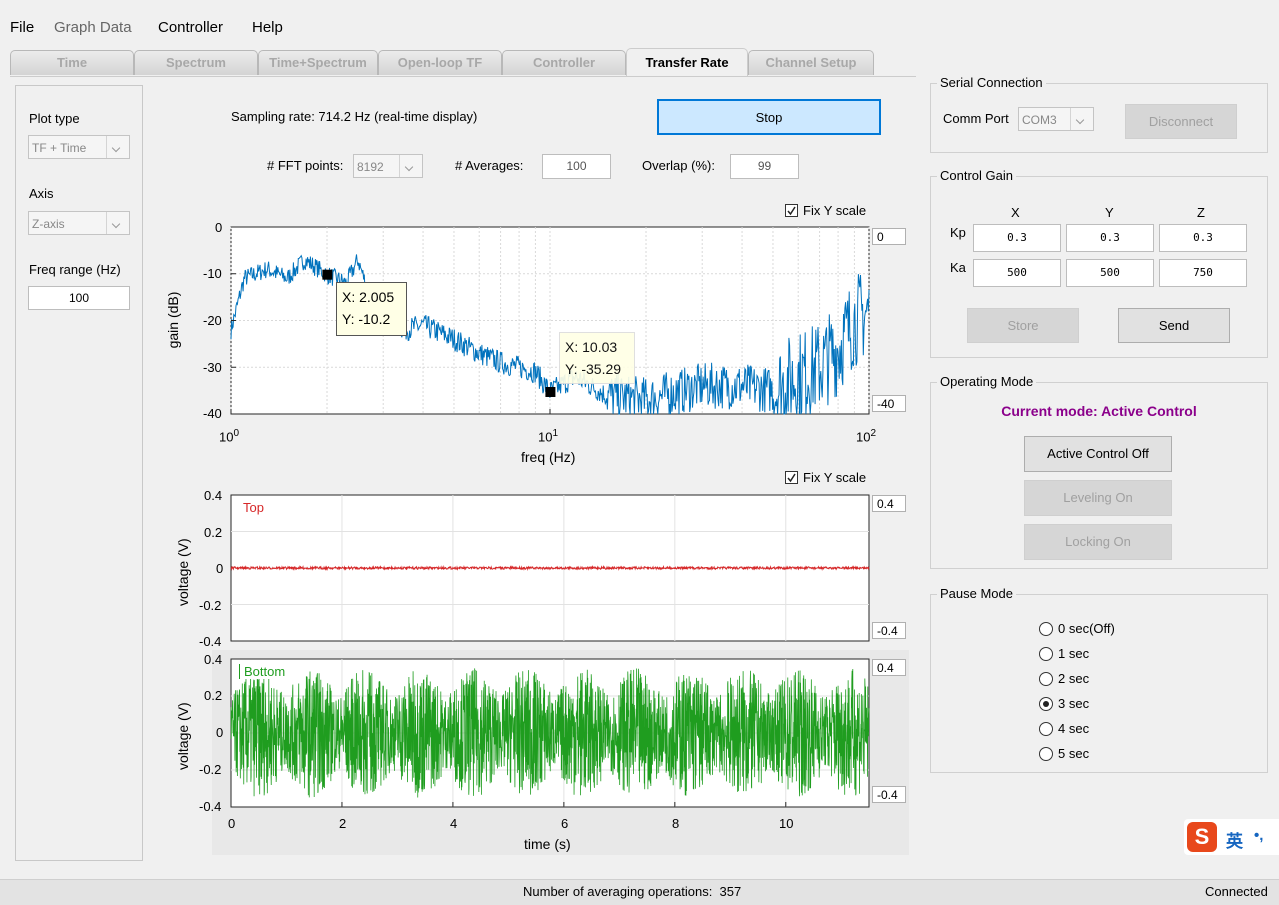  Describe the element at coordinates (79, 147) in the screenshot. I see `plot-type-select: TF + Time` at that location.